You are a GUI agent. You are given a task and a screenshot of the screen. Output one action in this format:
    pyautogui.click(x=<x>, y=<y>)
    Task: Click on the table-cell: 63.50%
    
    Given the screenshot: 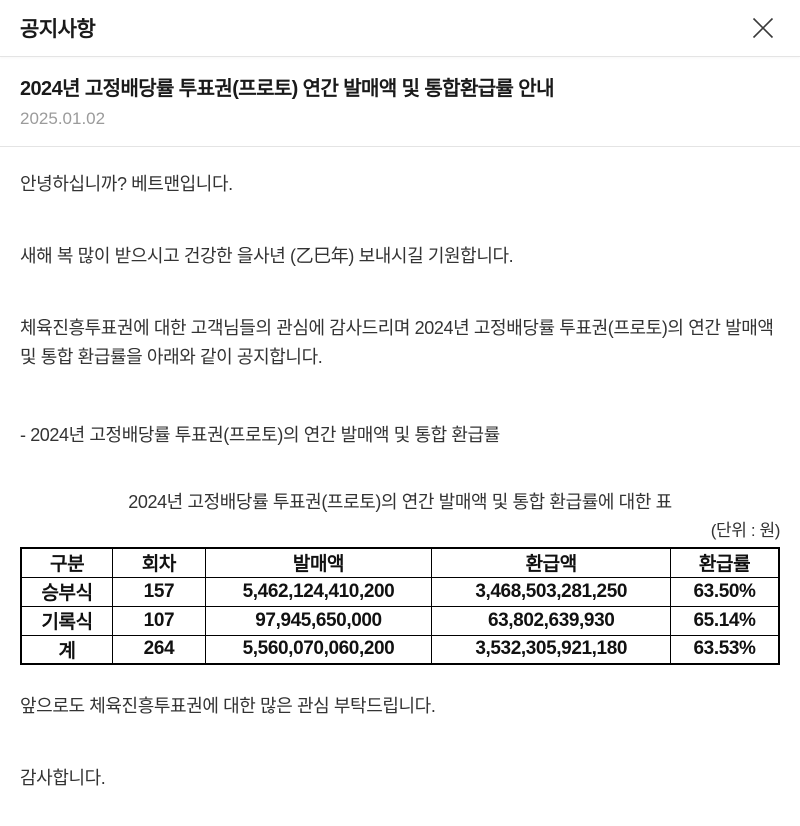 What is the action you would take?
    pyautogui.click(x=725, y=591)
    